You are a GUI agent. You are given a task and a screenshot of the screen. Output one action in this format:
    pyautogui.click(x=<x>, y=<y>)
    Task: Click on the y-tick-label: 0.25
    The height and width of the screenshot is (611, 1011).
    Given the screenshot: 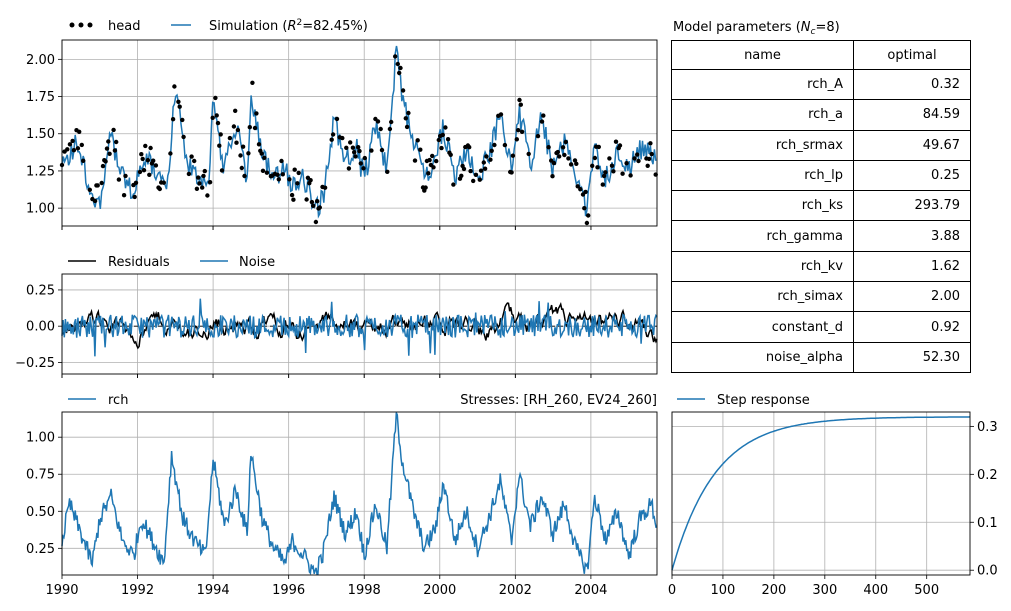 What is the action you would take?
    pyautogui.click(x=40, y=290)
    